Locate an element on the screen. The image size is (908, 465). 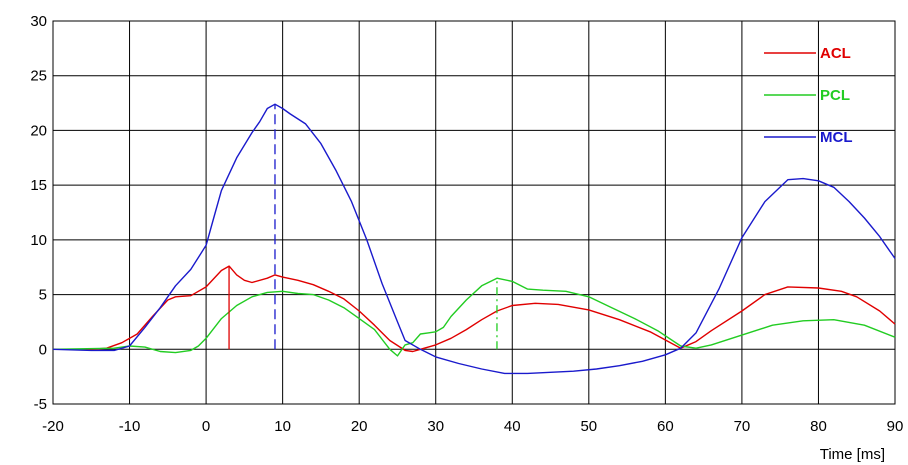
x-tick-label: 0 is located at coordinates (206, 426).